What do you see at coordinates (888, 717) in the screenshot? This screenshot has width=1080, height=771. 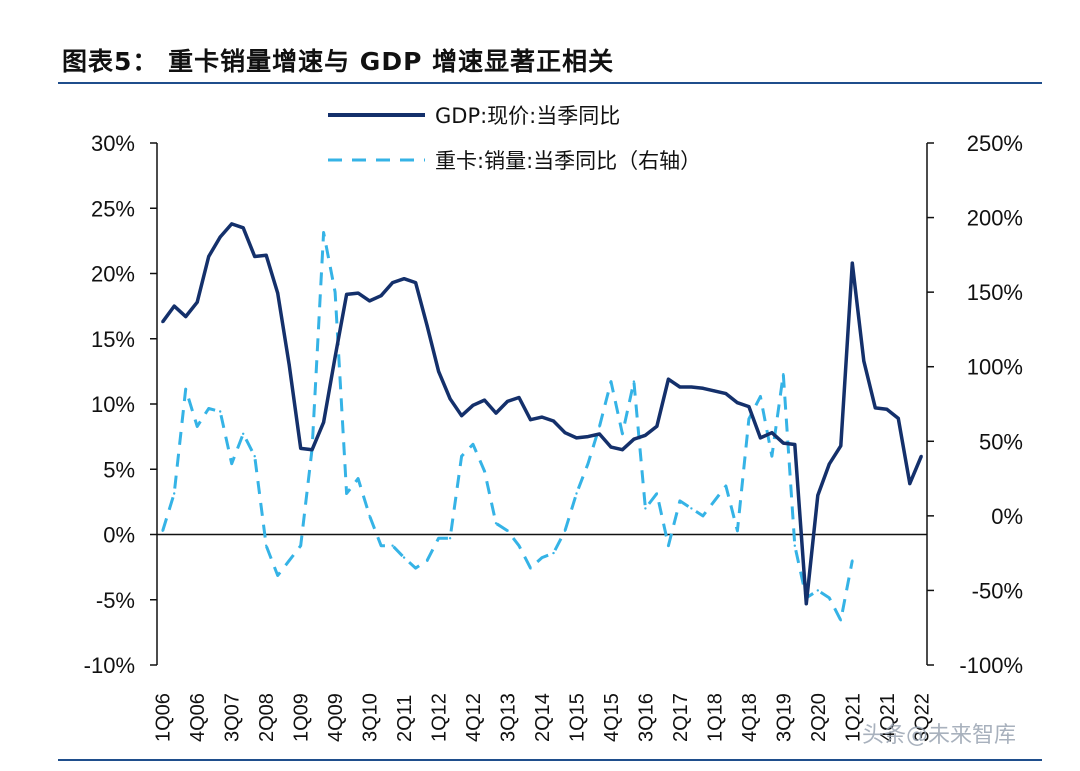 I see `x-axis-tick-label: 4Q21` at bounding box center [888, 717].